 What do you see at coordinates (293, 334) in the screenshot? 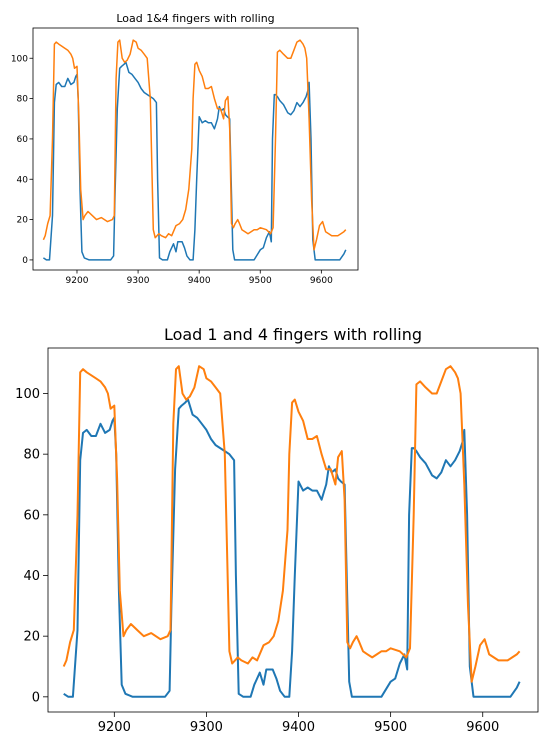
I see `chart-title: Load 1 and 4 fingers with rolling` at bounding box center [293, 334].